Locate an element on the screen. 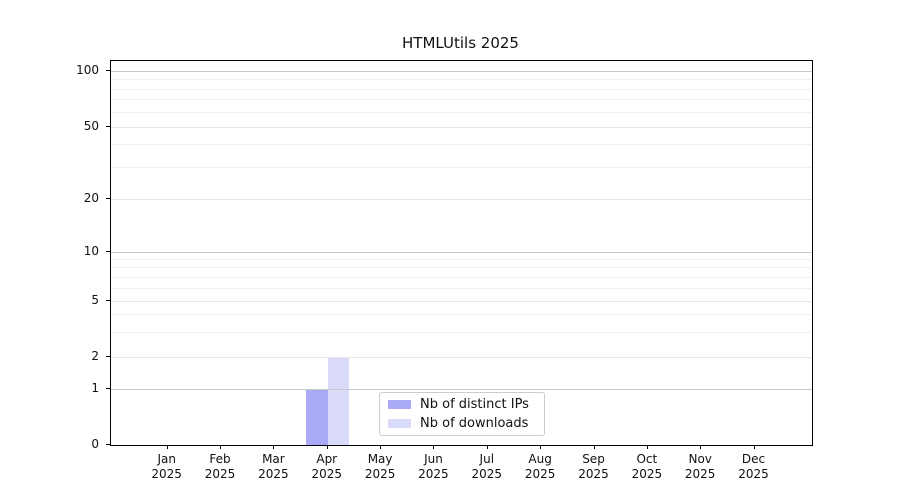 This screenshot has height=500, width=900. x-tick-label: Mar 2025 is located at coordinates (273, 467).